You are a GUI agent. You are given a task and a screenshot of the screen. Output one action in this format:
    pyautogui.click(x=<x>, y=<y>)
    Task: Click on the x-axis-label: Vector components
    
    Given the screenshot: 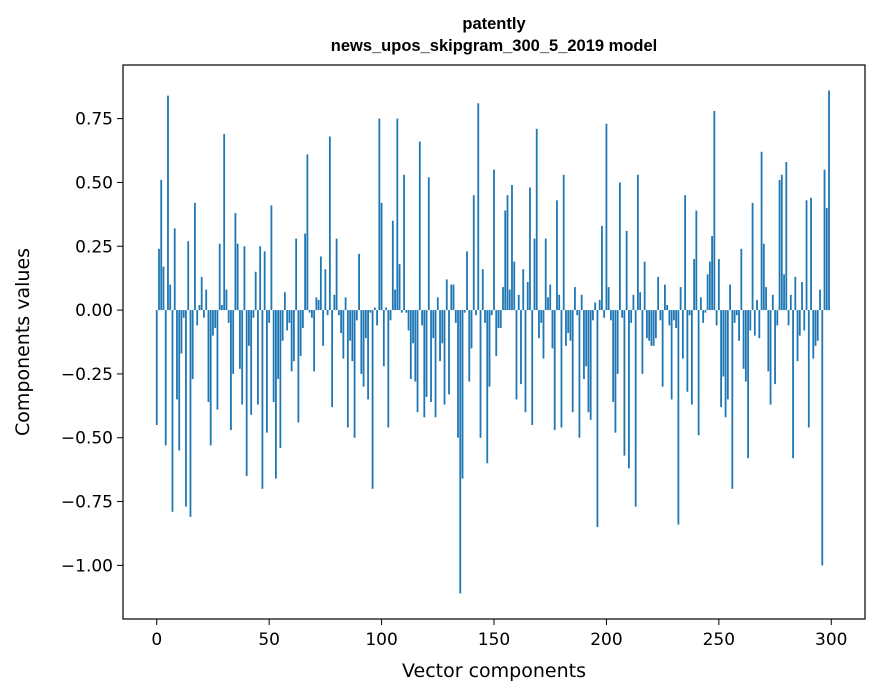 What is the action you would take?
    pyautogui.click(x=494, y=671)
    